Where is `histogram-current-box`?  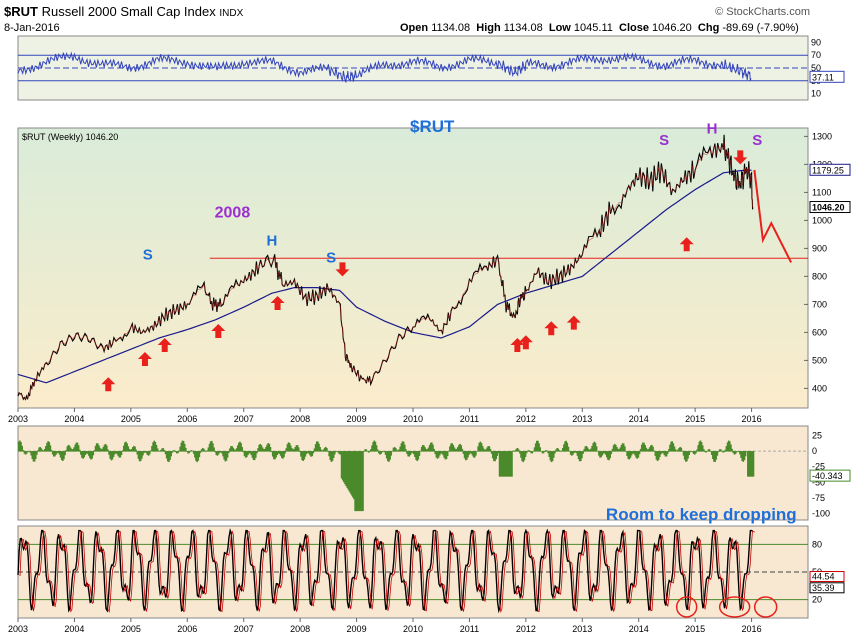 histogram-current-box is located at coordinates (830, 475).